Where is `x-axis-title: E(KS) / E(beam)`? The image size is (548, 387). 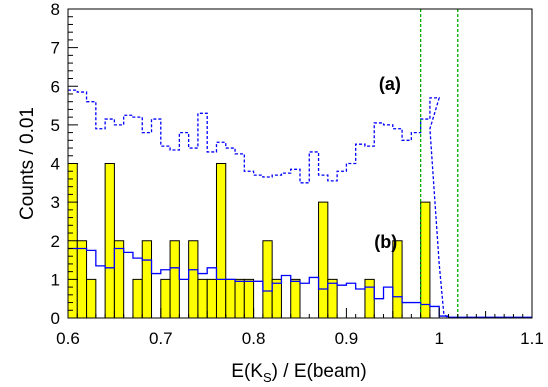 x-axis-title: E(KS) / E(beam) is located at coordinates (298, 373).